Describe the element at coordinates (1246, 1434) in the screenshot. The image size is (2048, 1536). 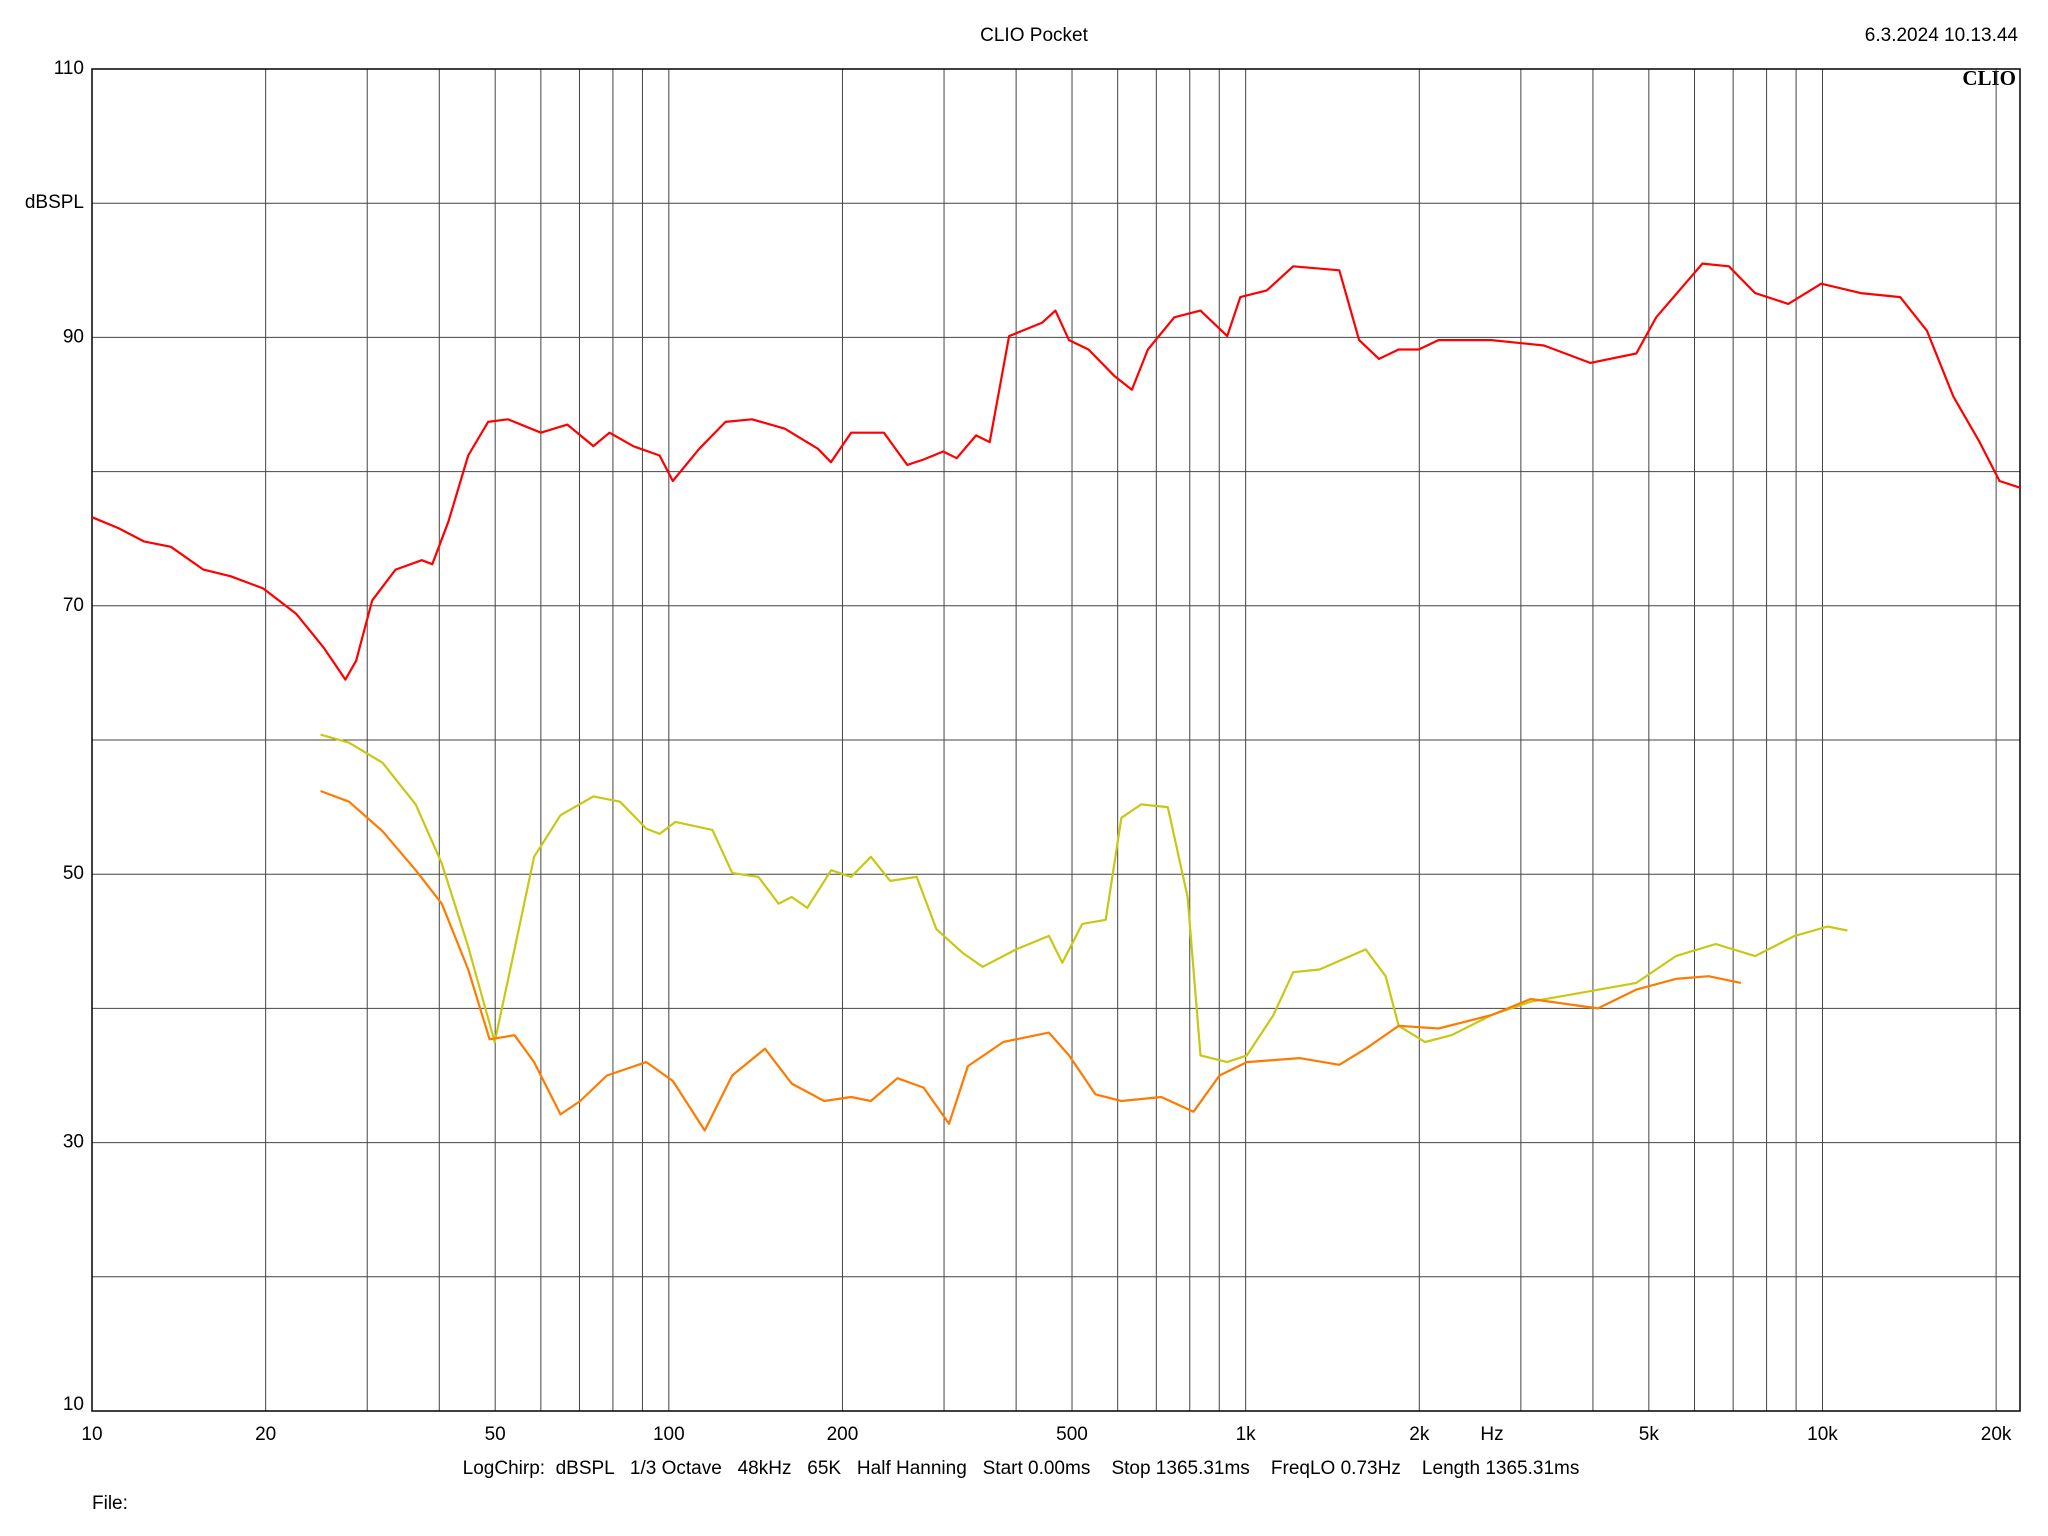
I see `x-tick-label: 1k` at that location.